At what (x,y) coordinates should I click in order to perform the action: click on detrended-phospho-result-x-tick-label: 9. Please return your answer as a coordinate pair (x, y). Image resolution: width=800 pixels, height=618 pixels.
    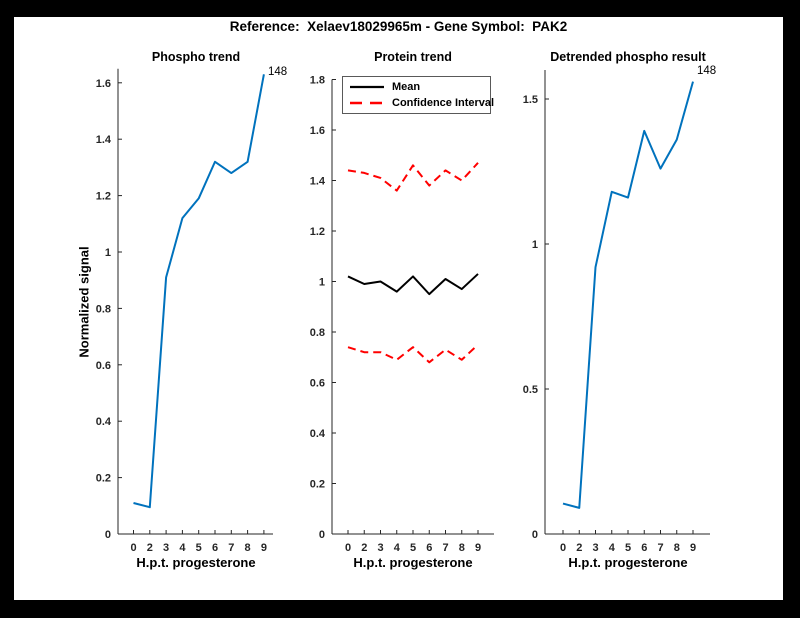
    Looking at the image, I should click on (693, 548).